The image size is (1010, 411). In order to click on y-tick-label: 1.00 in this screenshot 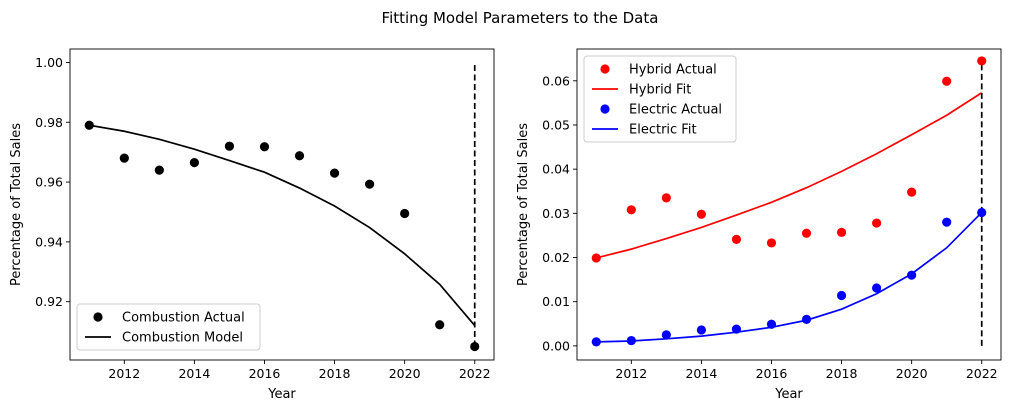, I will do `click(49, 62)`.